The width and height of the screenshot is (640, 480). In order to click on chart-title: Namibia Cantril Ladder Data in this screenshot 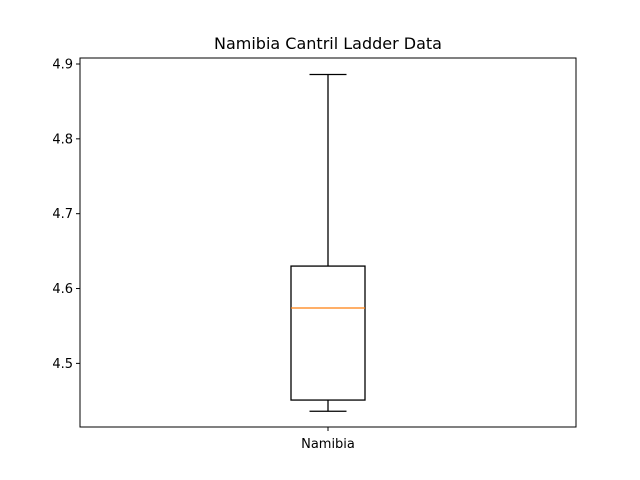, I will do `click(328, 43)`.